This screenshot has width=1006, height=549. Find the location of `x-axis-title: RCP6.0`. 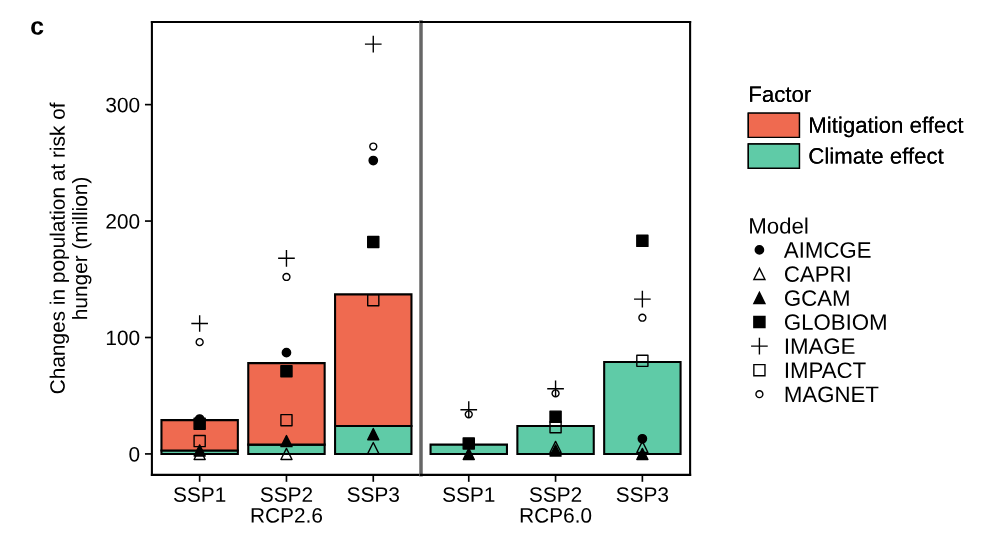

x-axis-title: RCP6.0 is located at coordinates (556, 515).